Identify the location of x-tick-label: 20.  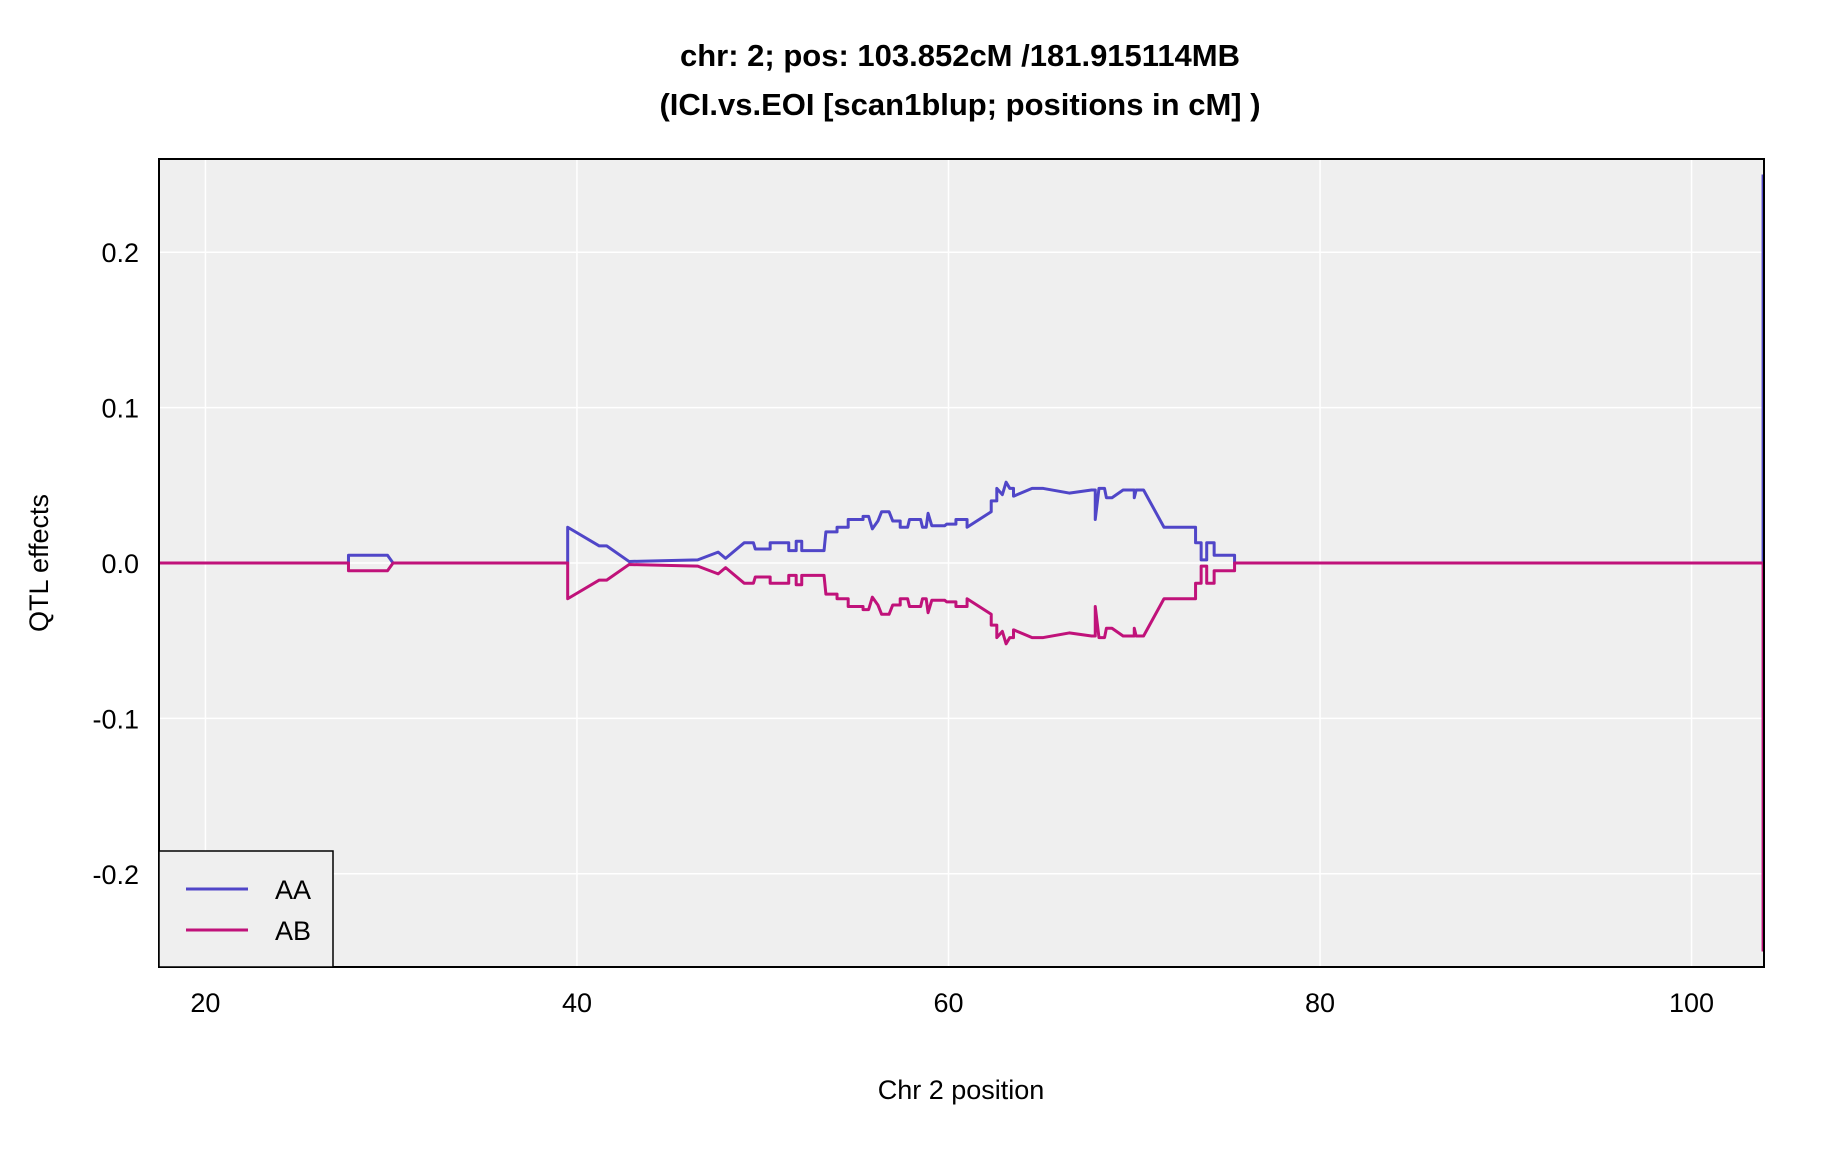
(205, 1003).